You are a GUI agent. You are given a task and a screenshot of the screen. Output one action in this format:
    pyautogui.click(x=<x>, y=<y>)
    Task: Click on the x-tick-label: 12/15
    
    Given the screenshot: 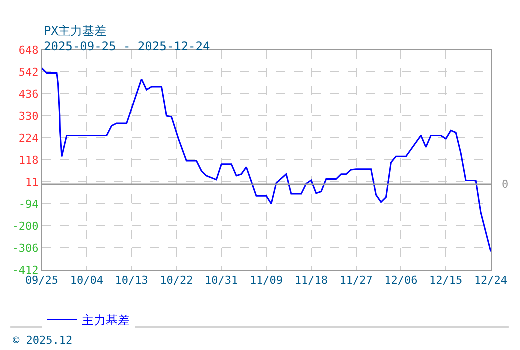 What is the action you would take?
    pyautogui.click(x=446, y=281)
    